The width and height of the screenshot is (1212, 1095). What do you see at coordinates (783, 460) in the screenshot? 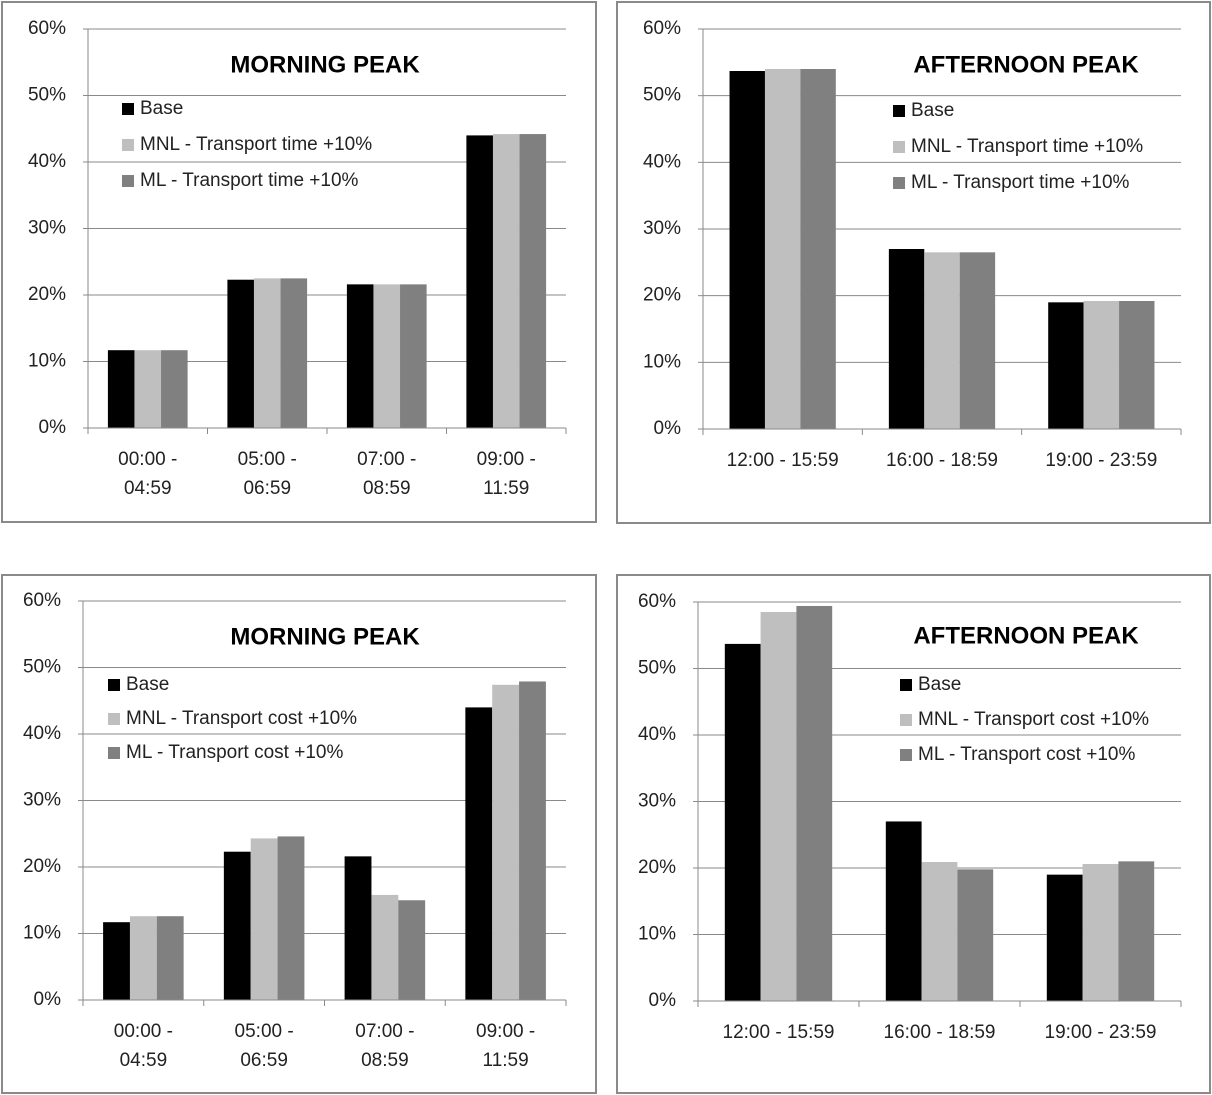
I see `x-tick-label: 12:00 - 15:59` at bounding box center [783, 460].